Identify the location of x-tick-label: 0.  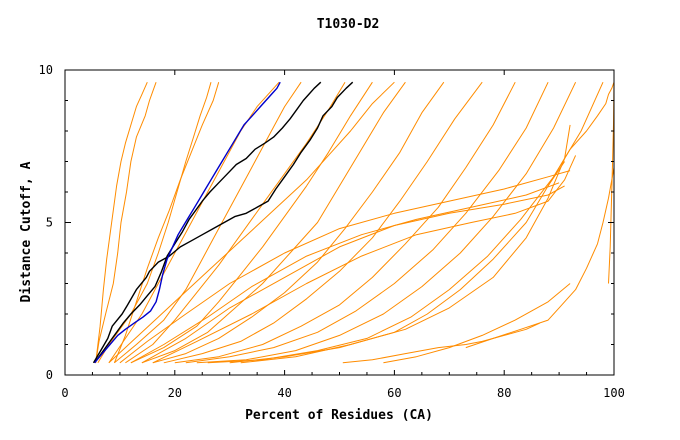
(64, 393).